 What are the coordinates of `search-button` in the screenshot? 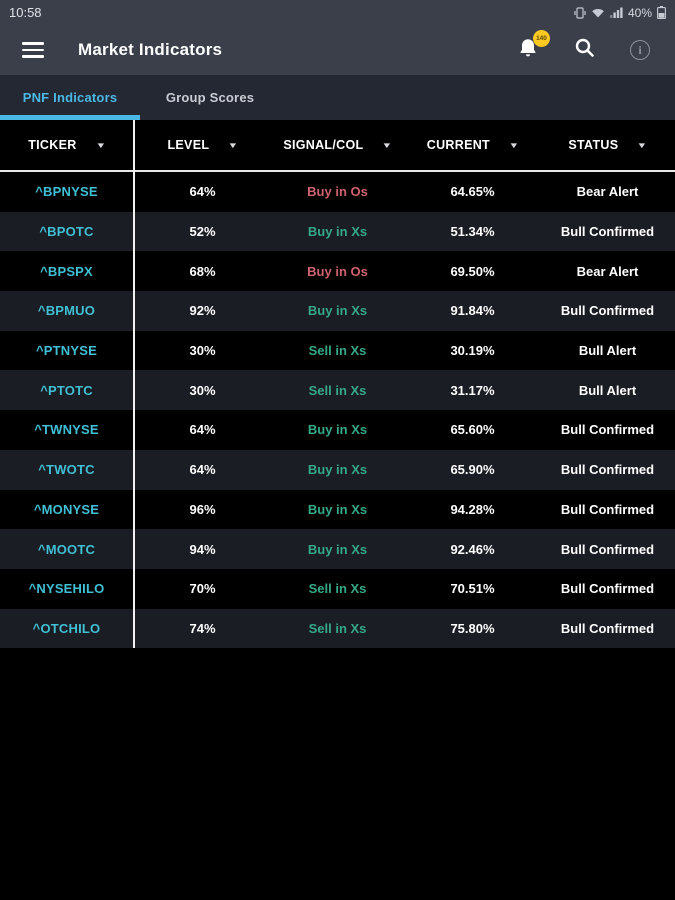 It's located at (584, 50).